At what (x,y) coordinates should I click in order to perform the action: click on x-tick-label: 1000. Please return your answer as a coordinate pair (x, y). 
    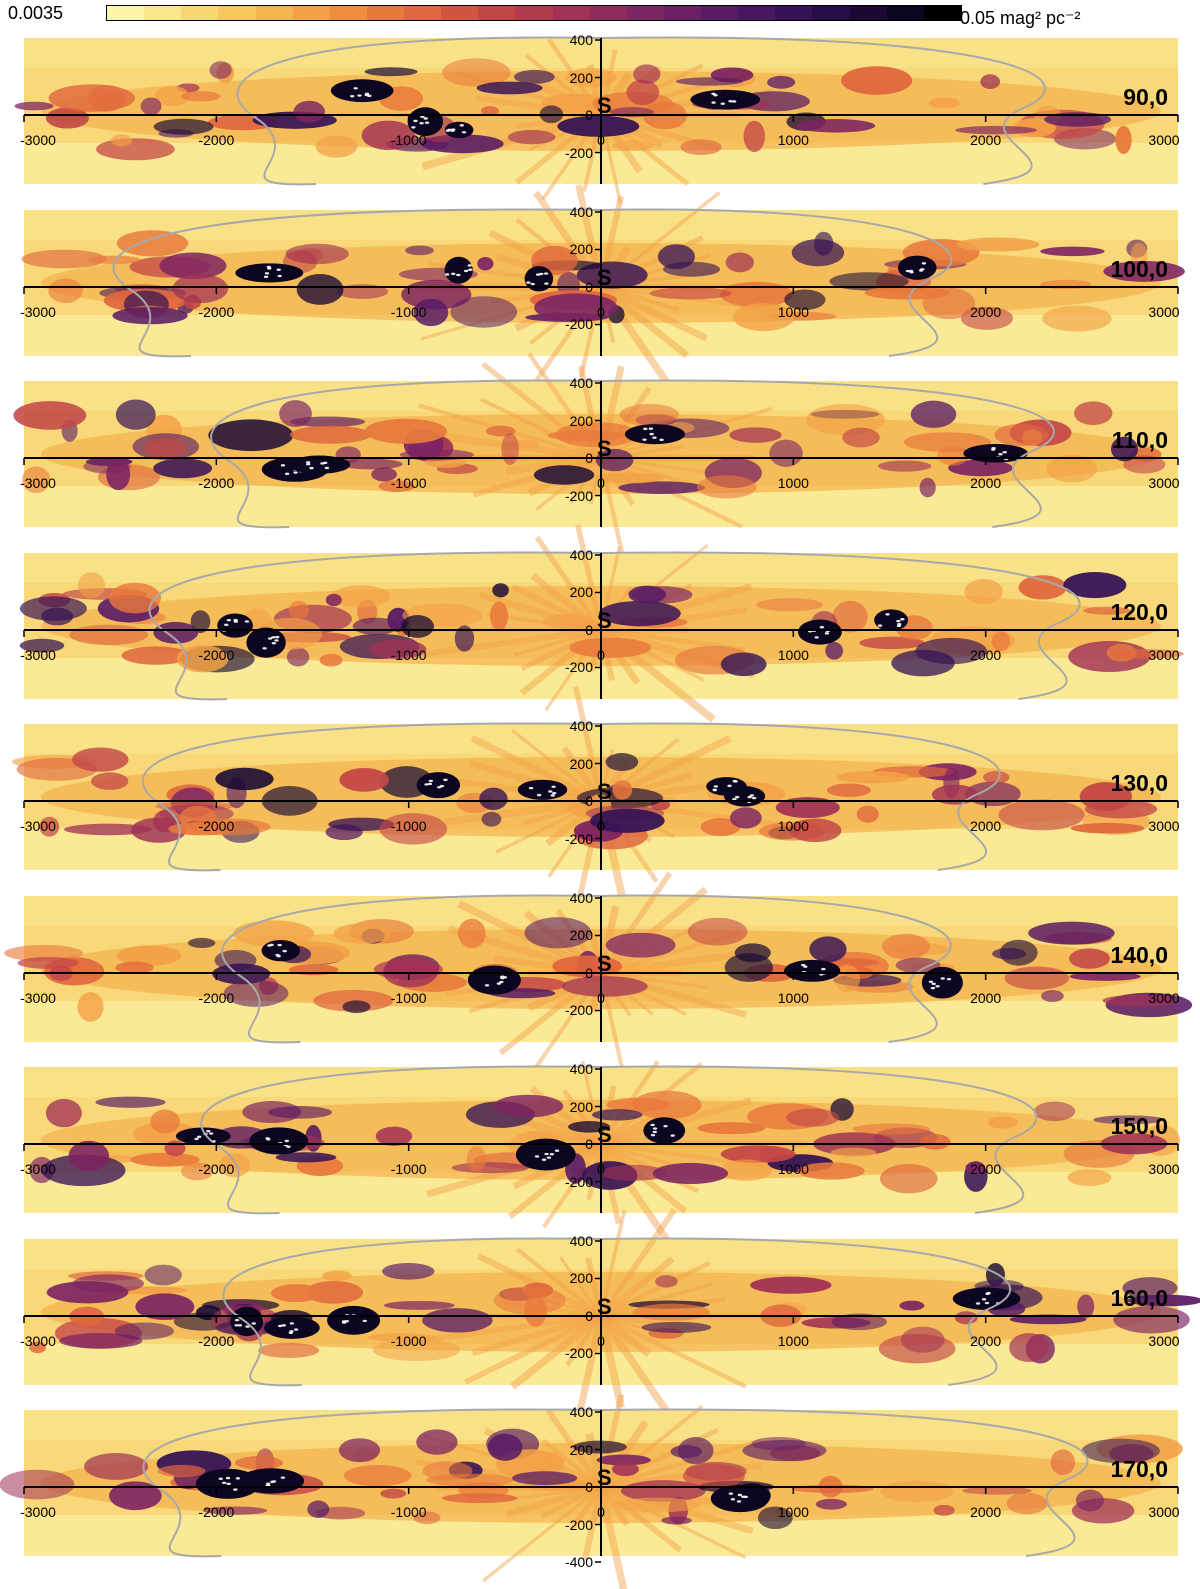
    Looking at the image, I should click on (793, 997).